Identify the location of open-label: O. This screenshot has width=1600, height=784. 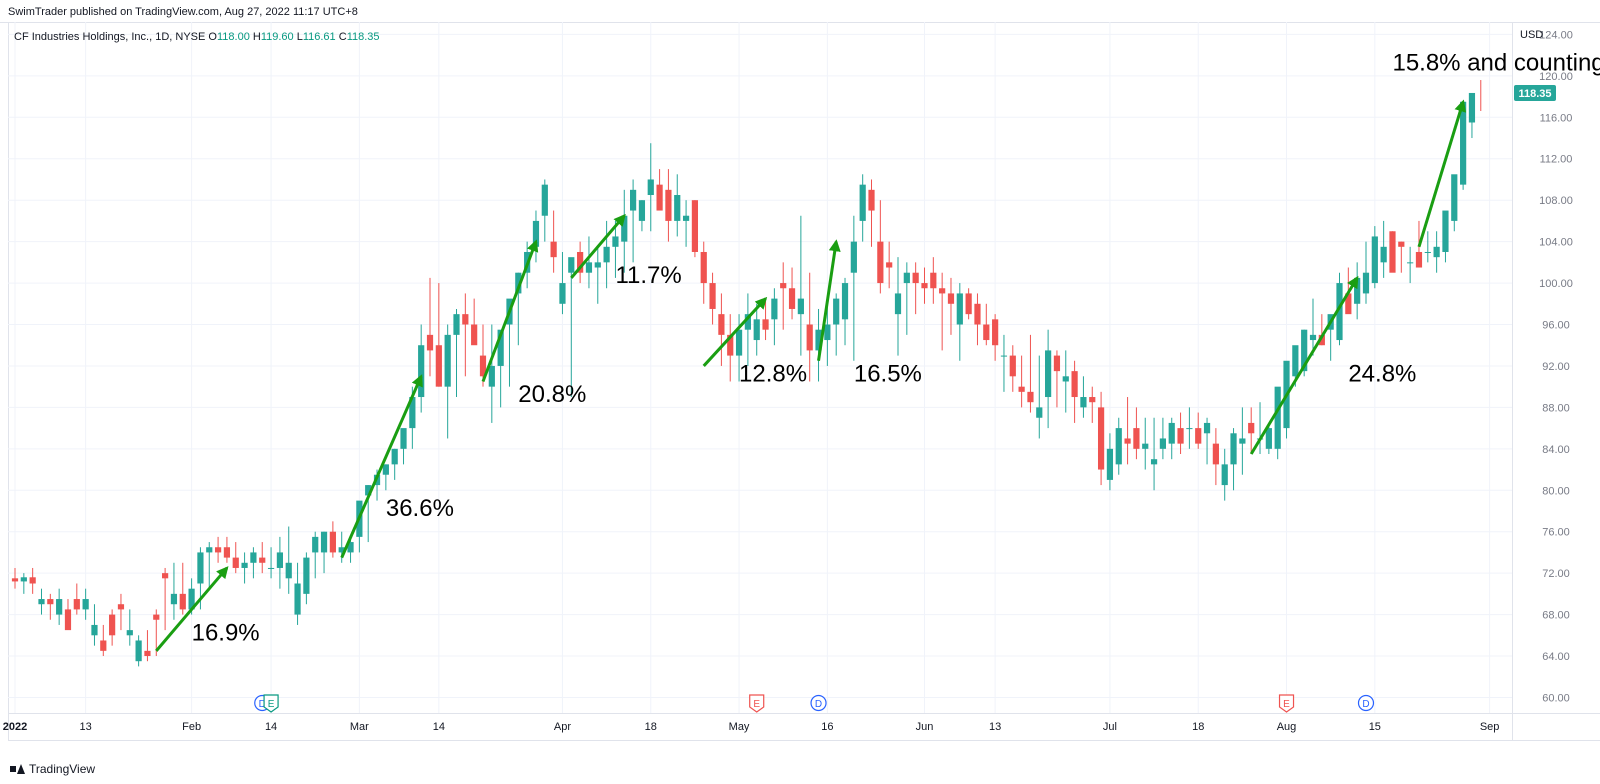
(212, 37).